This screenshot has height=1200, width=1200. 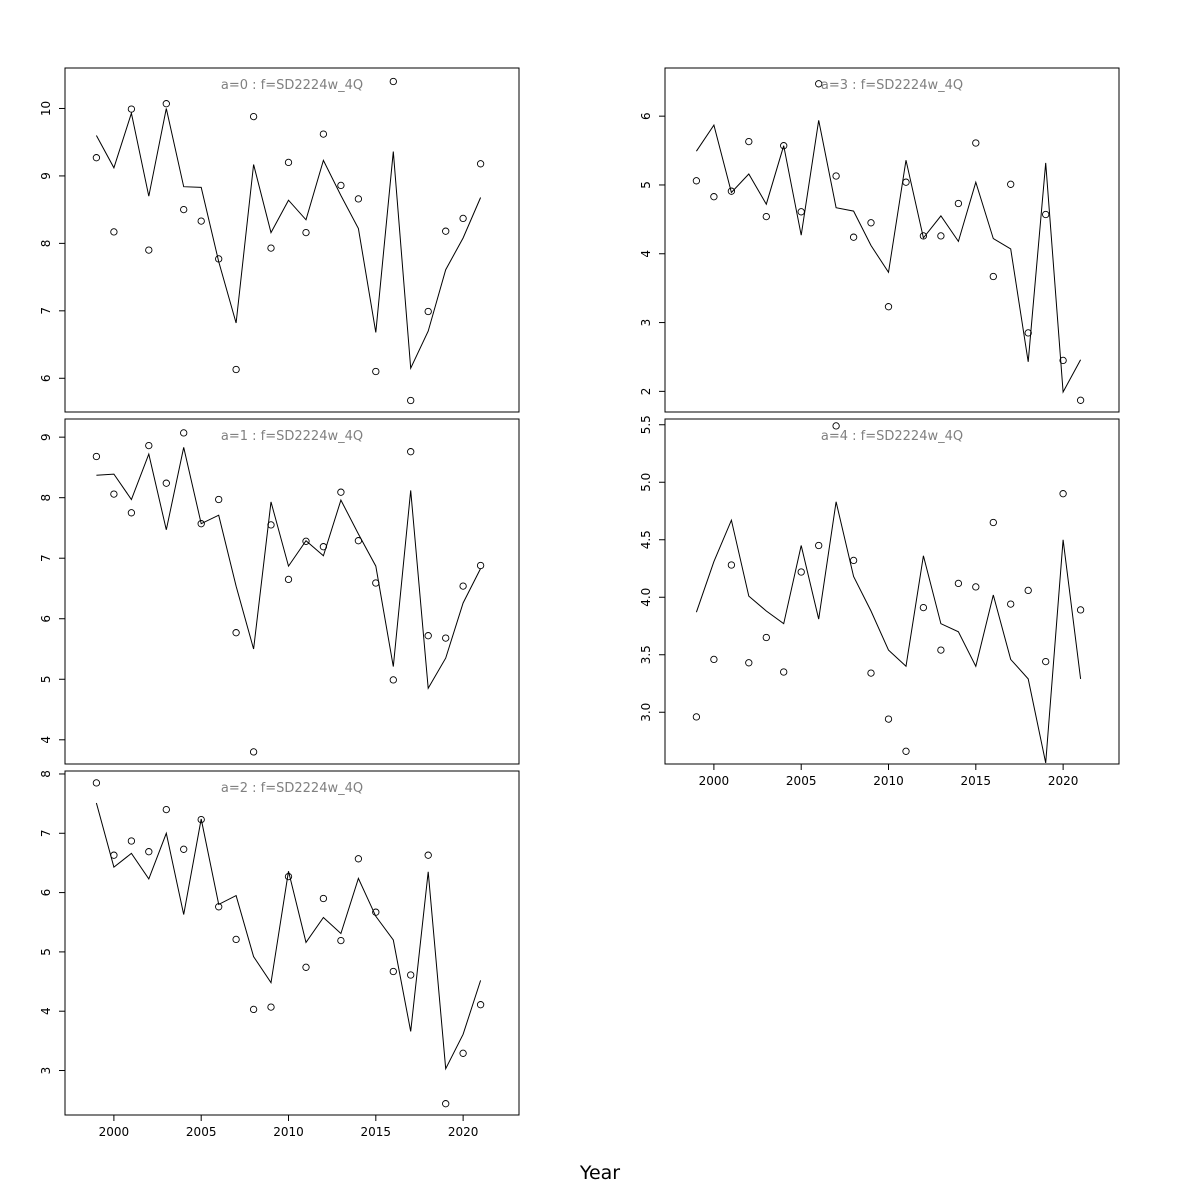 What do you see at coordinates (646, 712) in the screenshot?
I see `y-tick-label: 3.0` at bounding box center [646, 712].